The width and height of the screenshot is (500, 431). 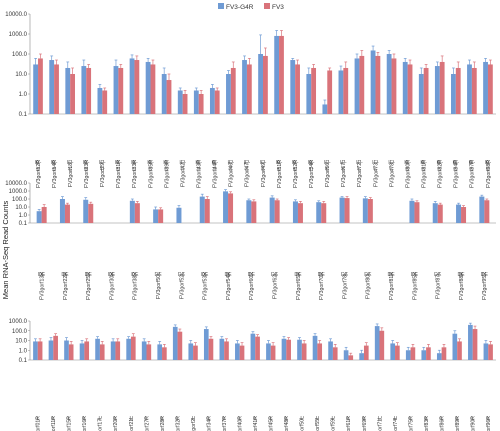 I want to click on category-label: FV3gorf15R, so click(x=70, y=423).